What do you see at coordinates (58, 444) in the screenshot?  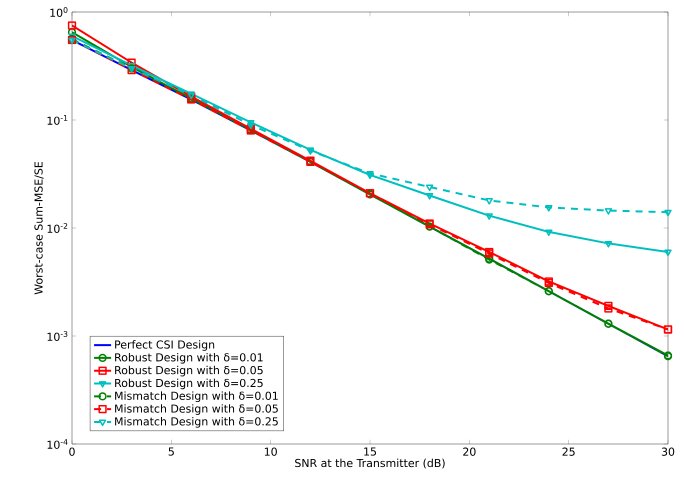 I see `y-tick-label: 10$^{-4}$` at bounding box center [58, 444].